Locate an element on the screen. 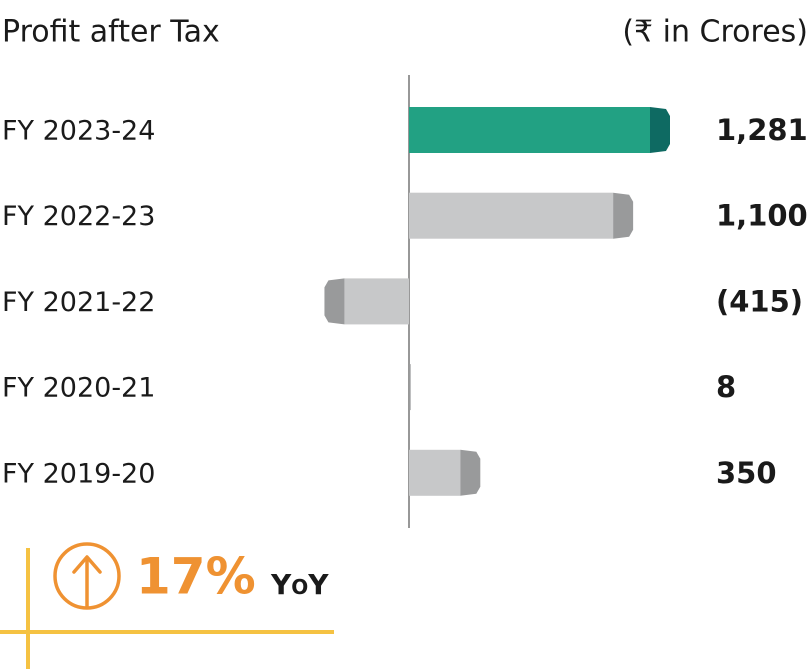 This screenshot has width=811, height=669. up-icon is located at coordinates (87, 576).